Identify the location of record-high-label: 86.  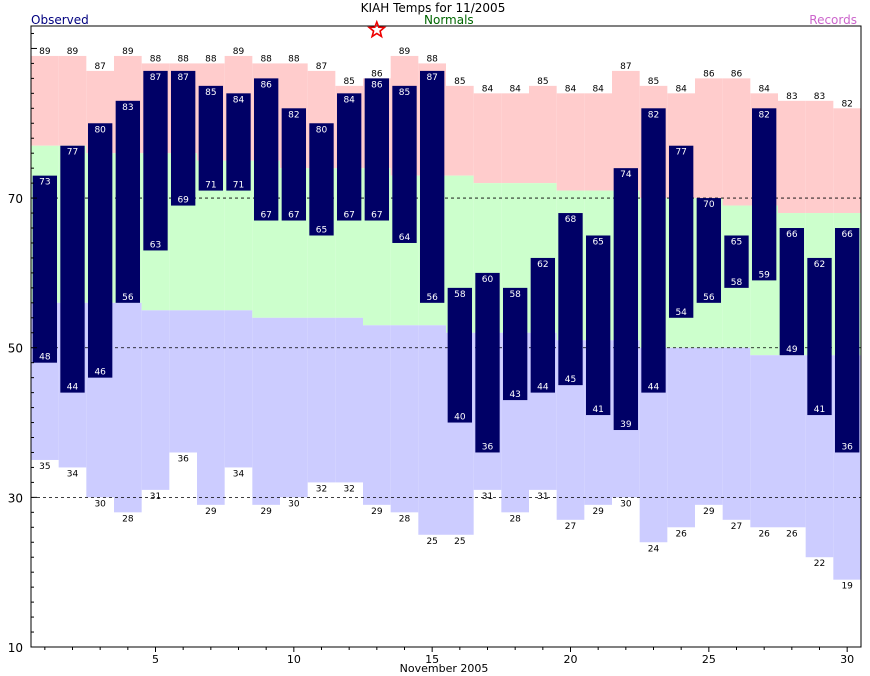
(737, 74).